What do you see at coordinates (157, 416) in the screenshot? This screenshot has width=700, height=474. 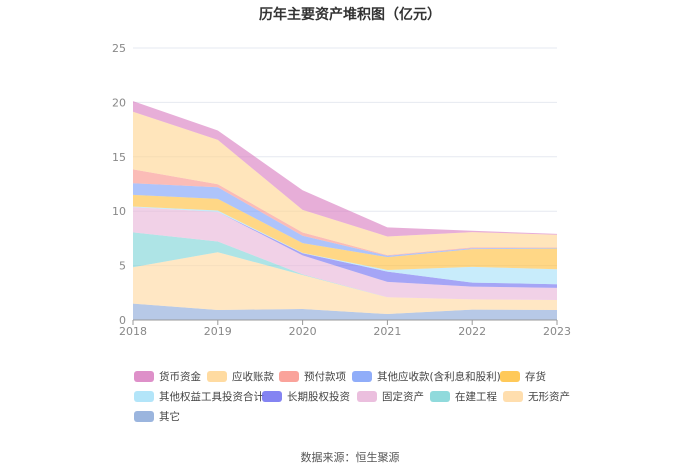 I see `legend-item: 其它` at bounding box center [157, 416].